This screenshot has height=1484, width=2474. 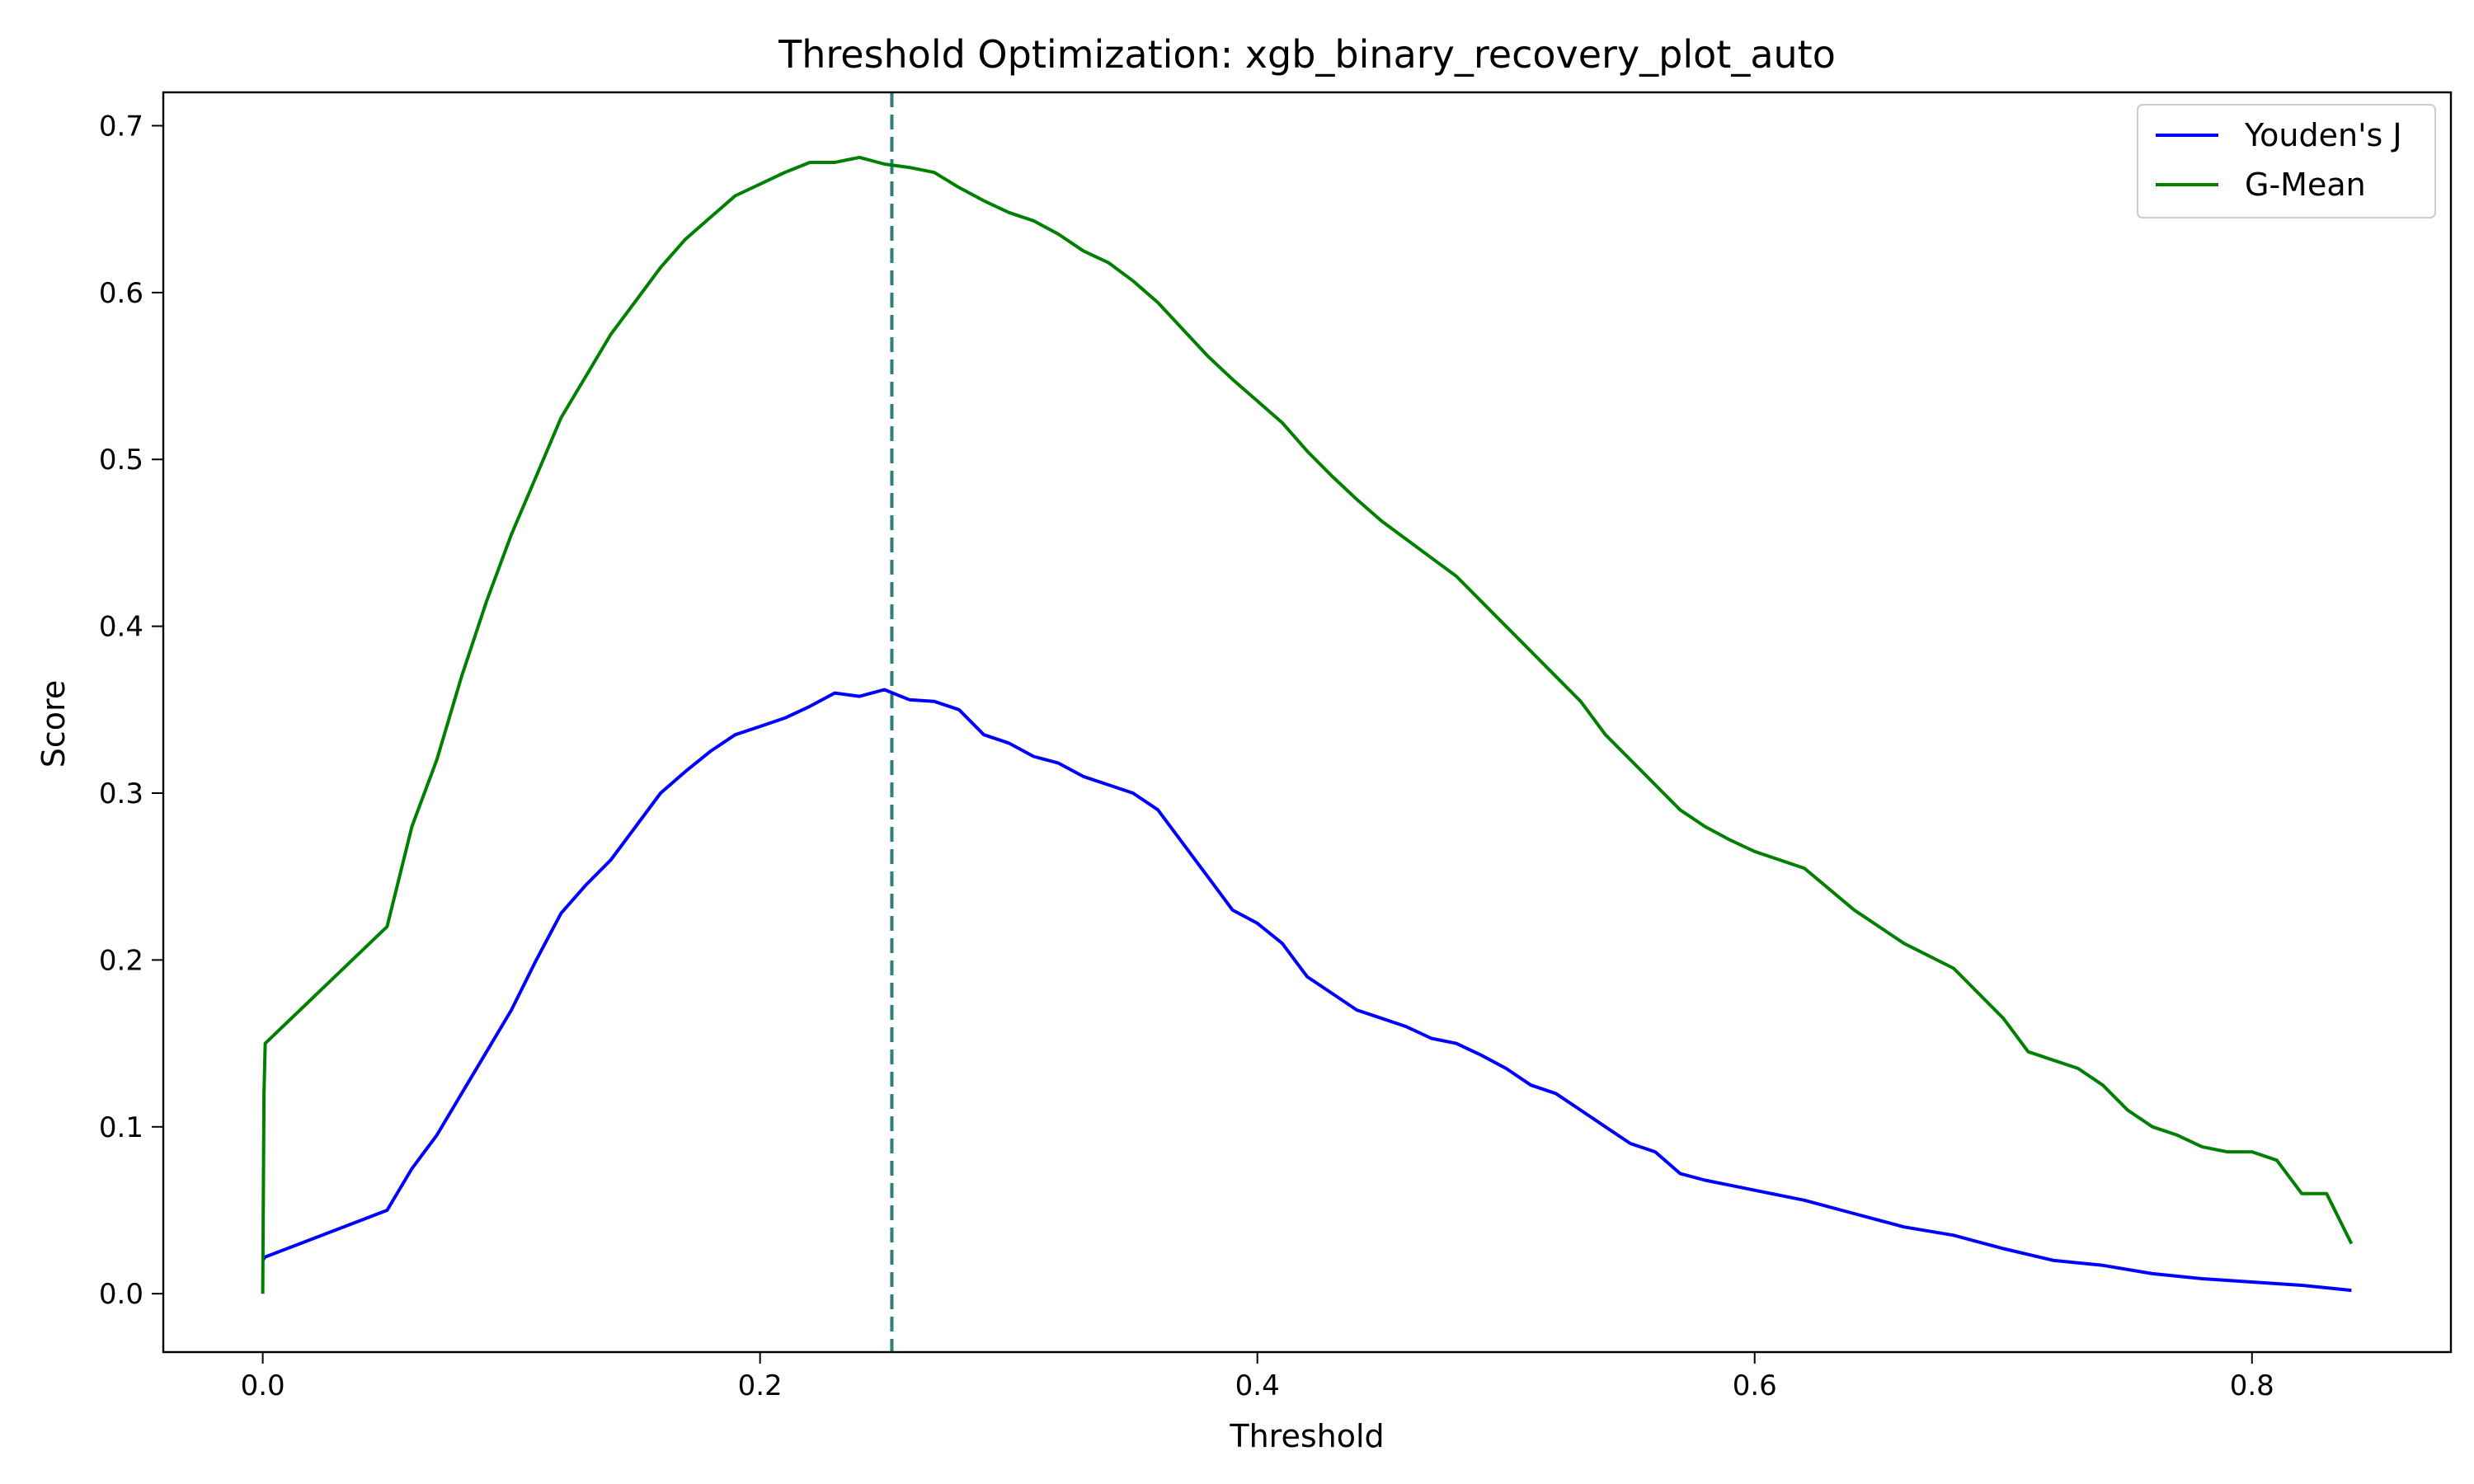 What do you see at coordinates (121, 460) in the screenshot?
I see `y-tick-label: 0.5` at bounding box center [121, 460].